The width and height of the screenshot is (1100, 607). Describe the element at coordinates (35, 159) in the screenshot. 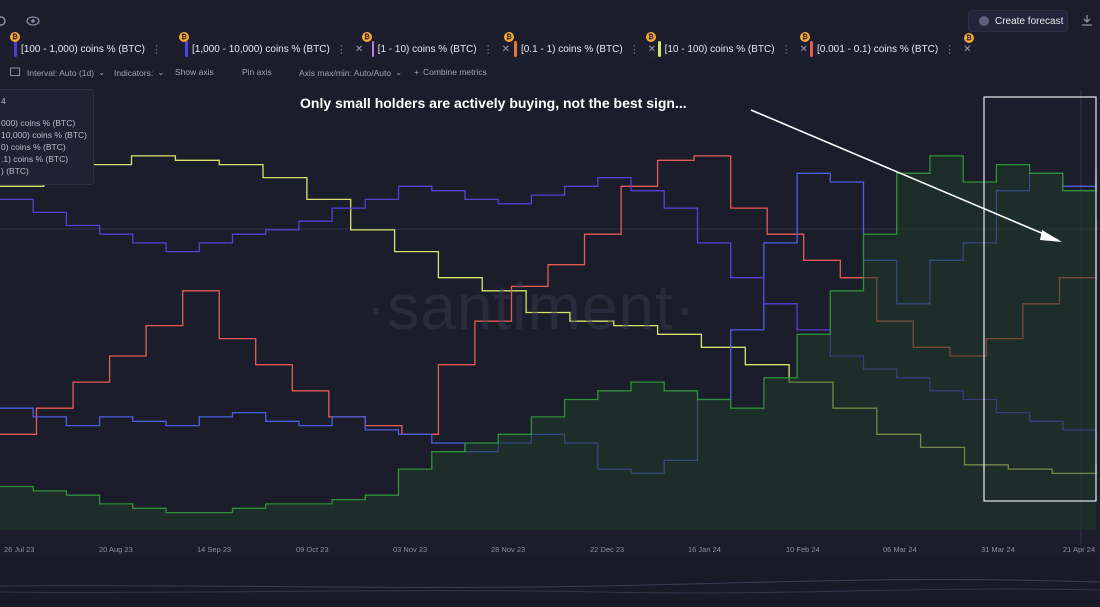

I see `legend-item: .1) coins % (BTC)` at that location.